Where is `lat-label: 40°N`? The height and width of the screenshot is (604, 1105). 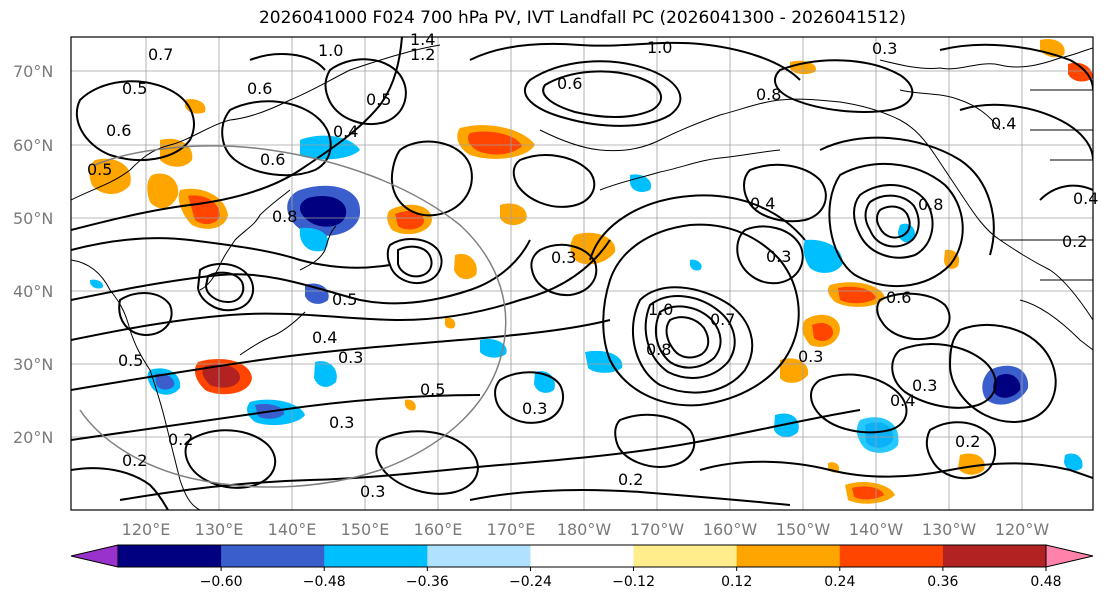
lat-label: 40°N is located at coordinates (33, 291).